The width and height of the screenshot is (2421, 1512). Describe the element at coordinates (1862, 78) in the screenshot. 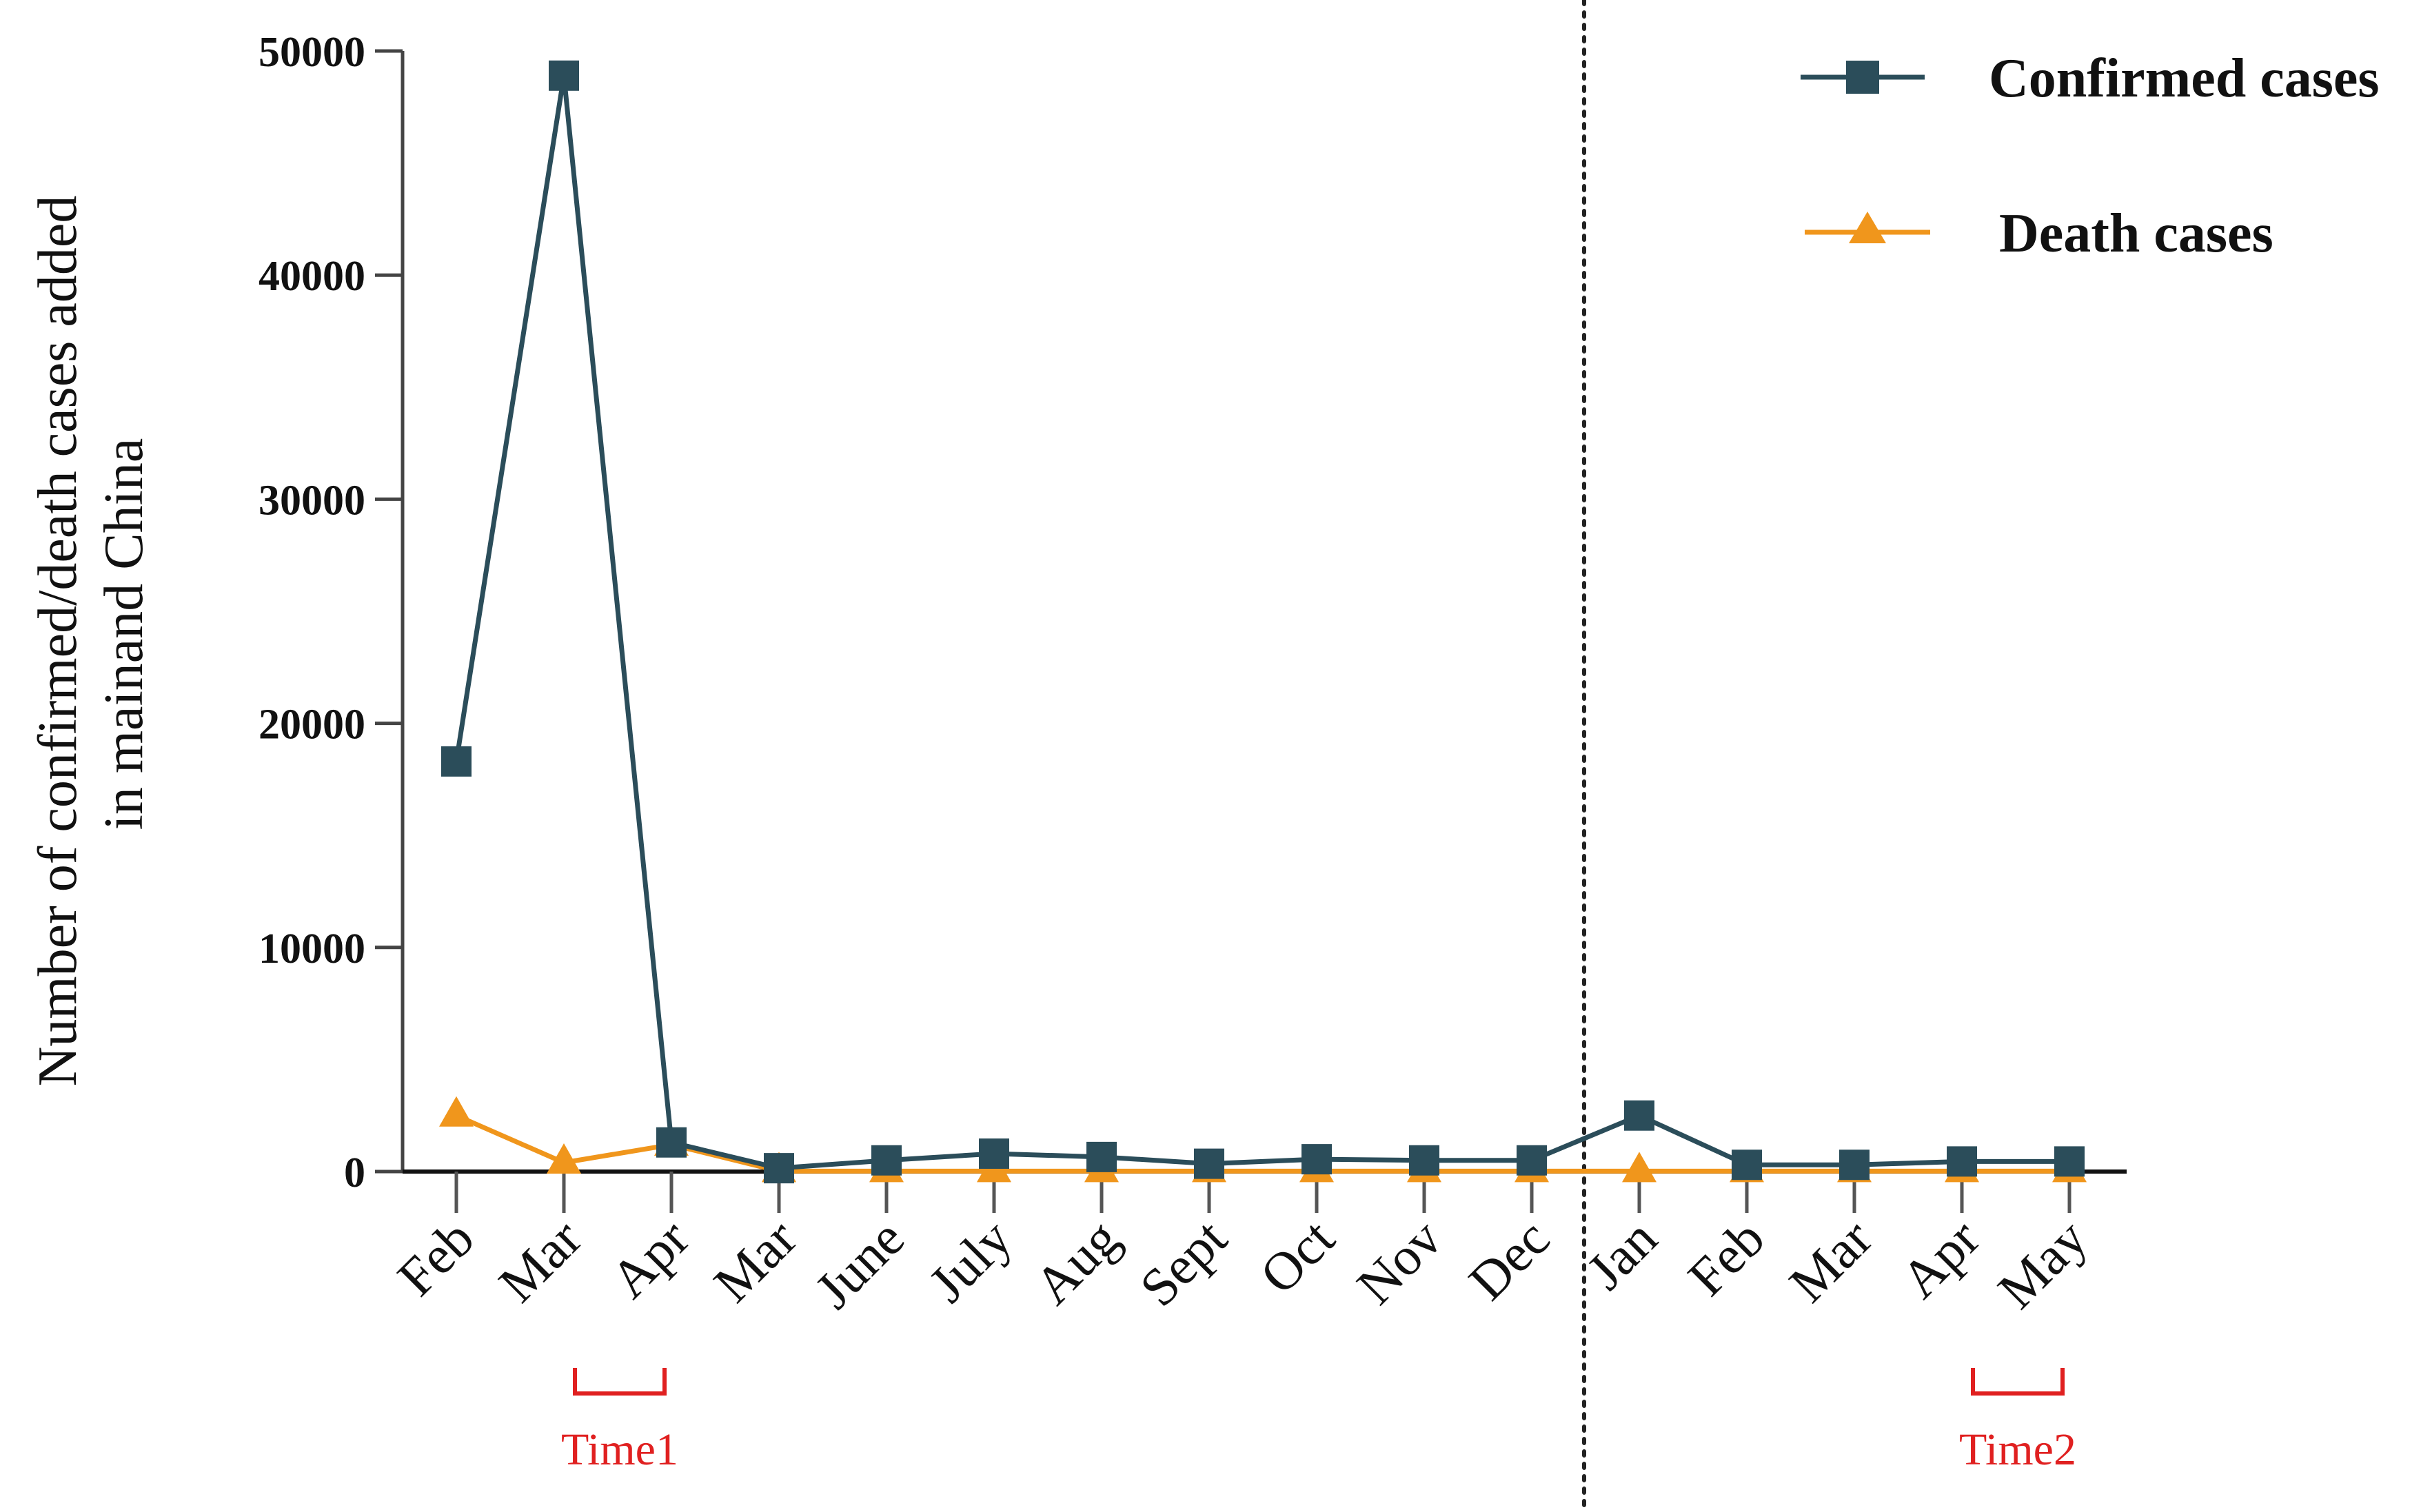

I see `legend-marker-square` at that location.